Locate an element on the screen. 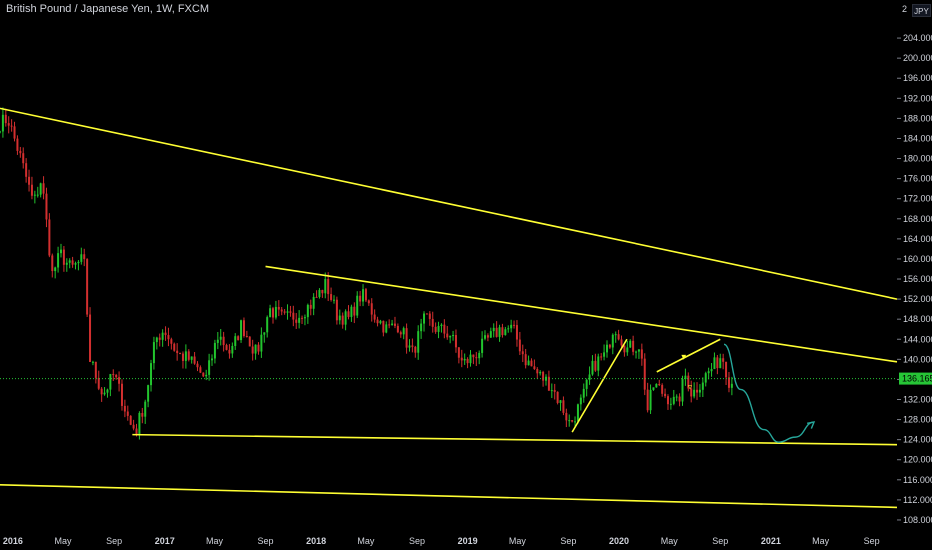 This screenshot has height=550, width=932. x-tick-label: 2019 is located at coordinates (468, 541).